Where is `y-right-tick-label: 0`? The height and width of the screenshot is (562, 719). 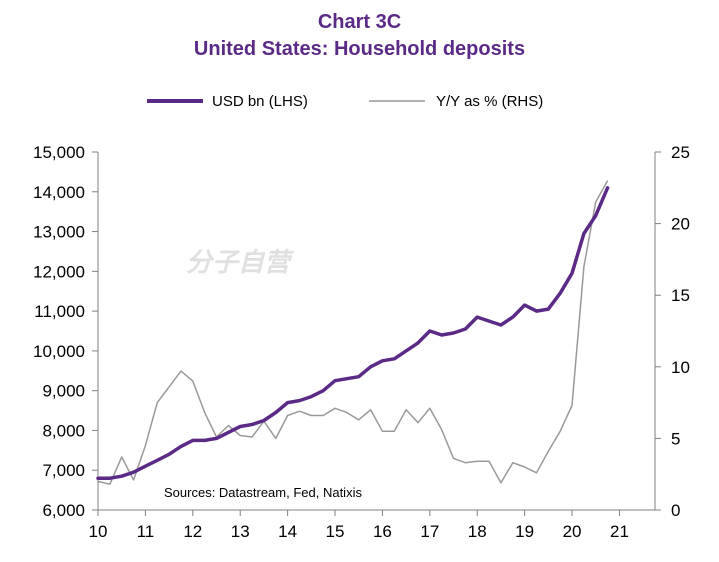
y-right-tick-label: 0 is located at coordinates (675, 510).